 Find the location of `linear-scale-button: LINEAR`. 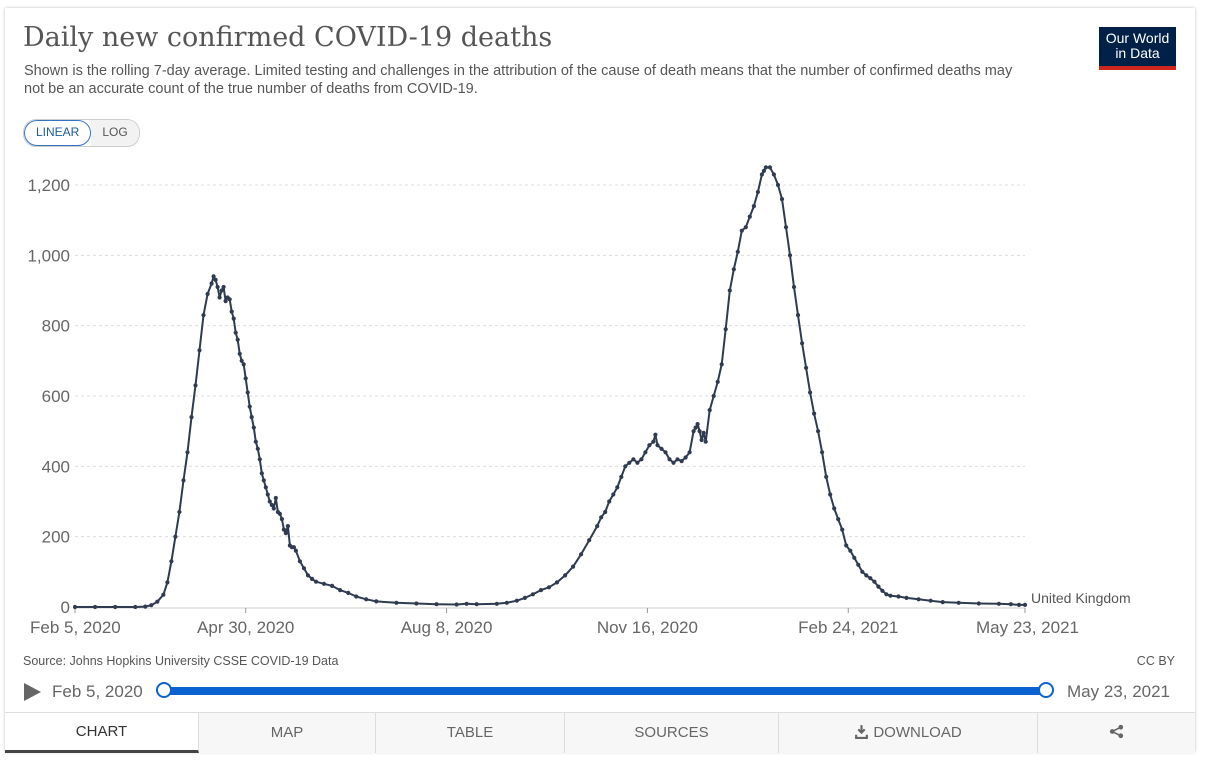

linear-scale-button: LINEAR is located at coordinates (58, 133).